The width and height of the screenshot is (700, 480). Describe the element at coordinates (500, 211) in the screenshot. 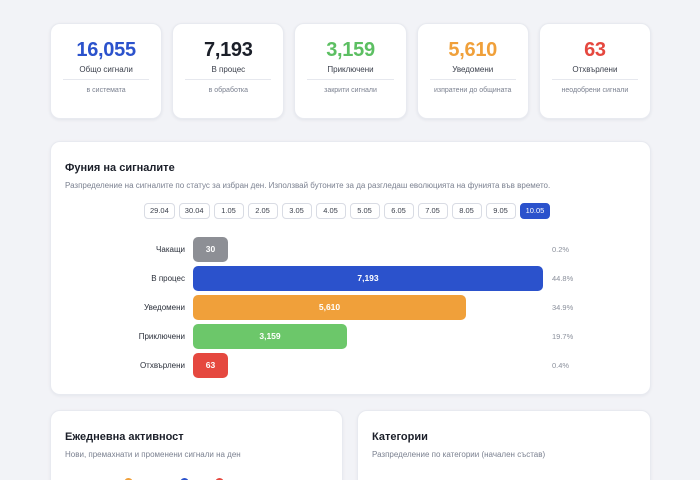

I see `date-button: 9.05` at that location.